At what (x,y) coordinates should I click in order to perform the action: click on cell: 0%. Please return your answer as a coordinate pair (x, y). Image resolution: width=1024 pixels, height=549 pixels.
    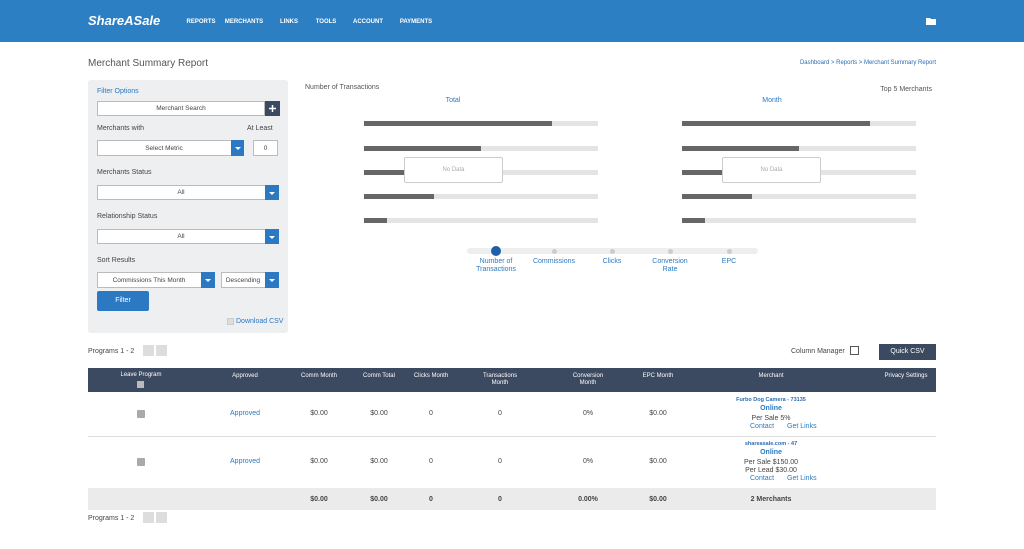
    Looking at the image, I should click on (588, 413).